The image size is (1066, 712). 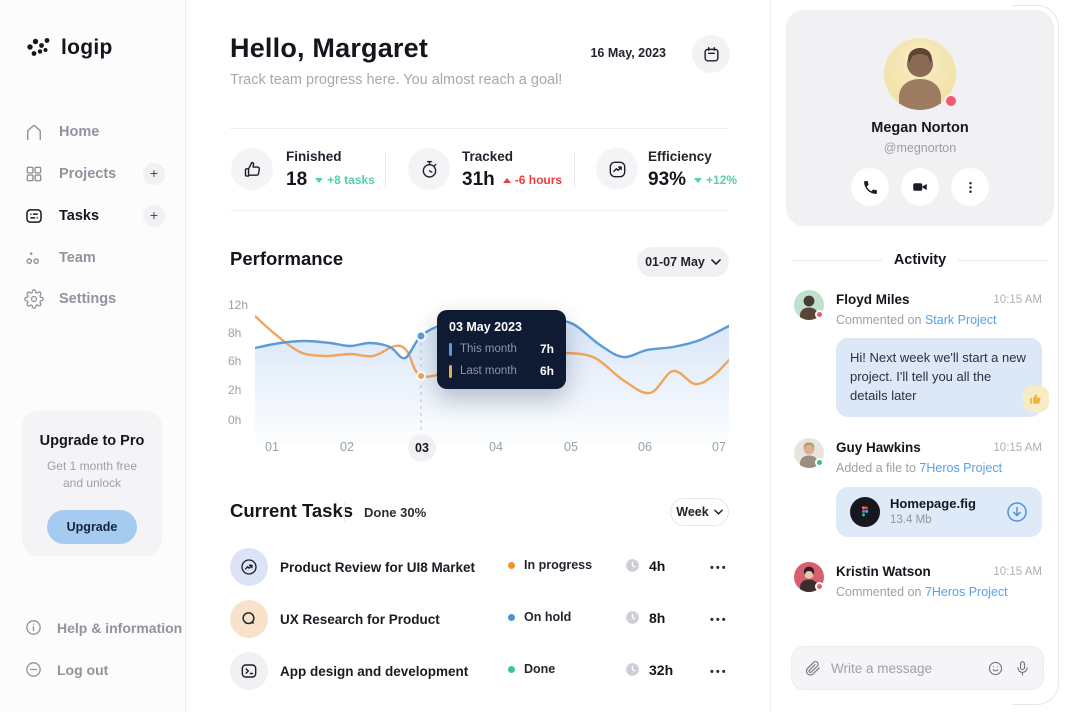 I want to click on sidebar-item-projects: Projects, so click(x=99, y=174).